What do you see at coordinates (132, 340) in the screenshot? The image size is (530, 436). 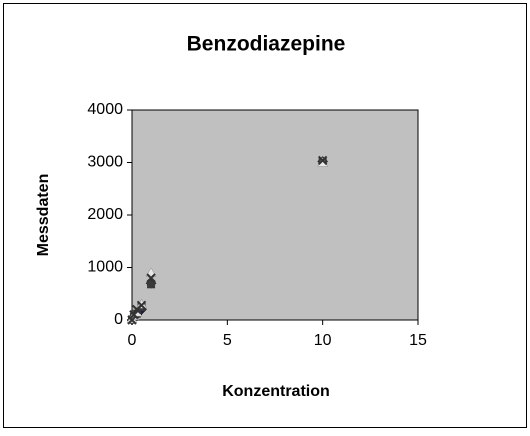 I see `x-tick-label: 0` at bounding box center [132, 340].